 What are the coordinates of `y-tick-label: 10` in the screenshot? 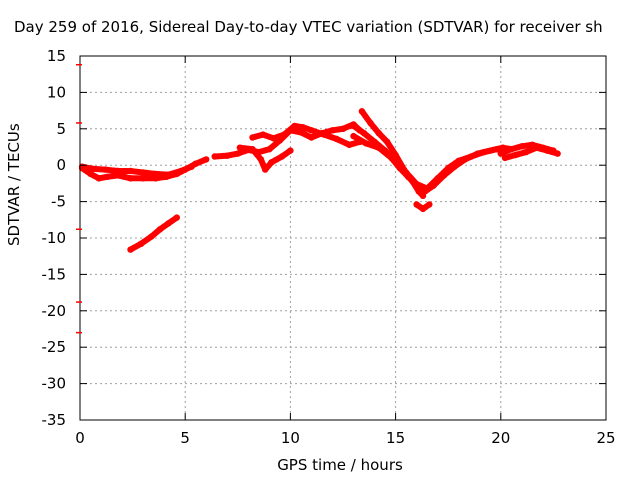 It's located at (56, 92).